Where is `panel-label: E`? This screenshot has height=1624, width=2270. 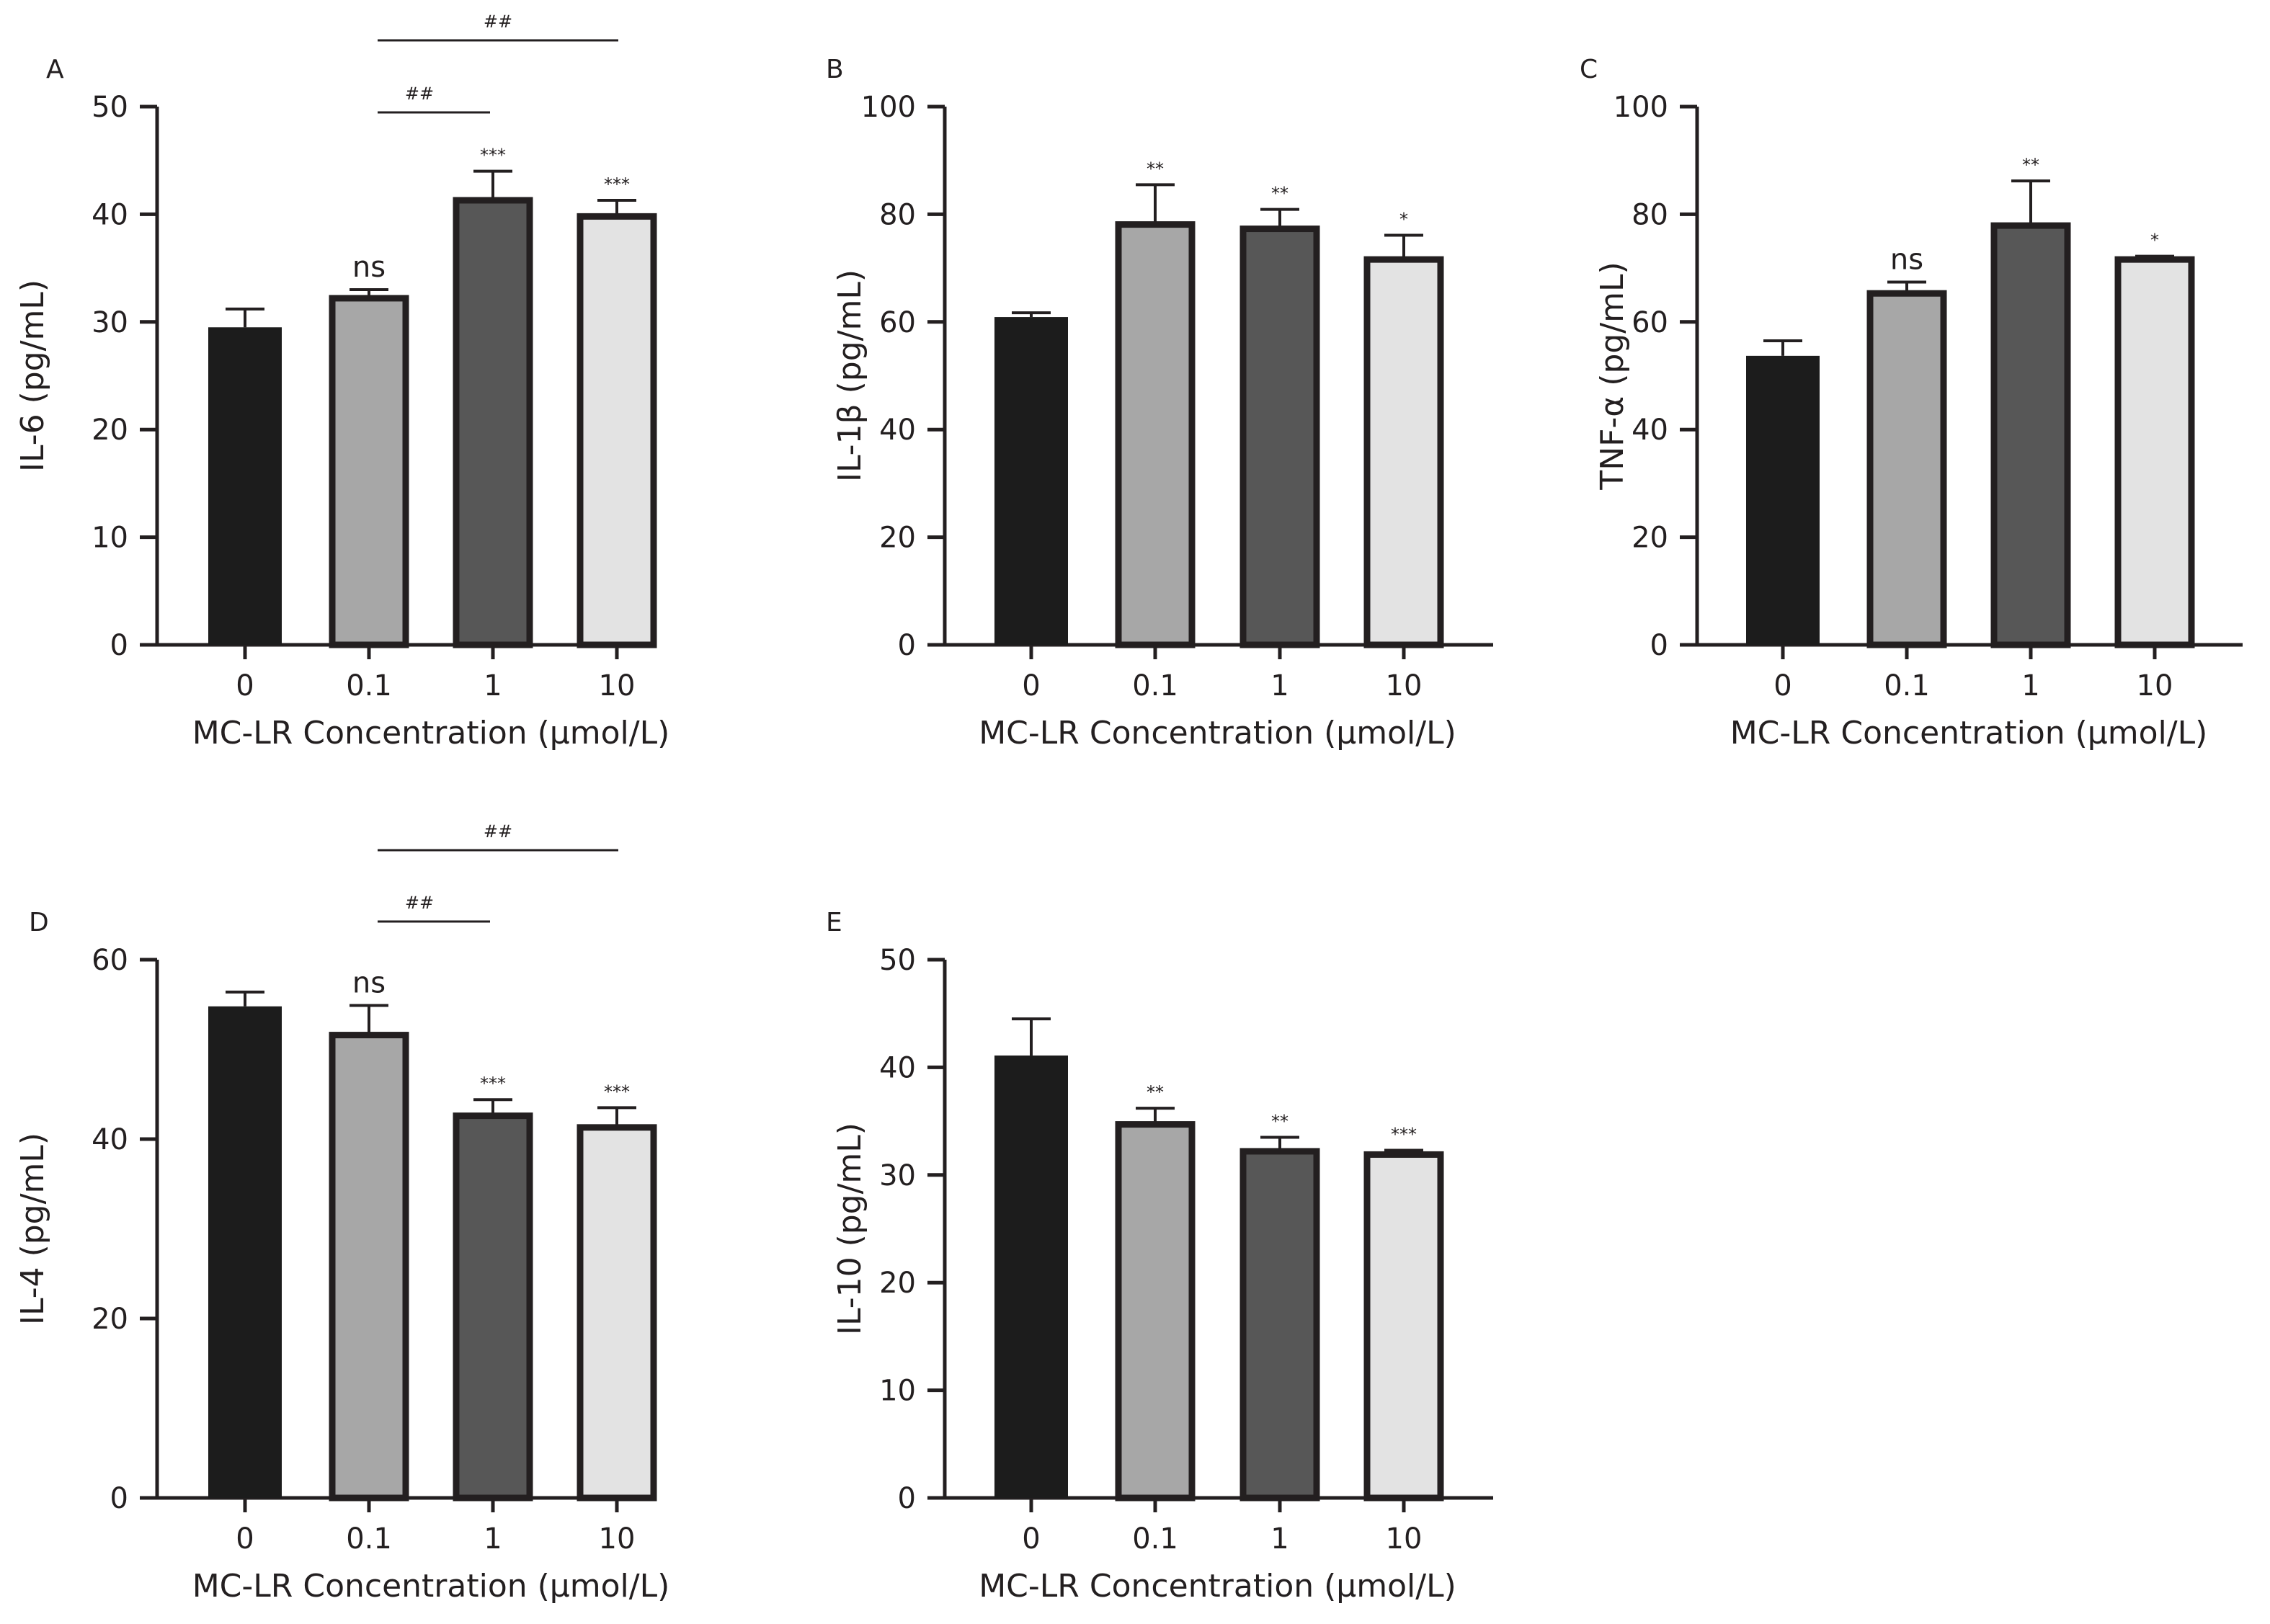 panel-label: E is located at coordinates (834, 923).